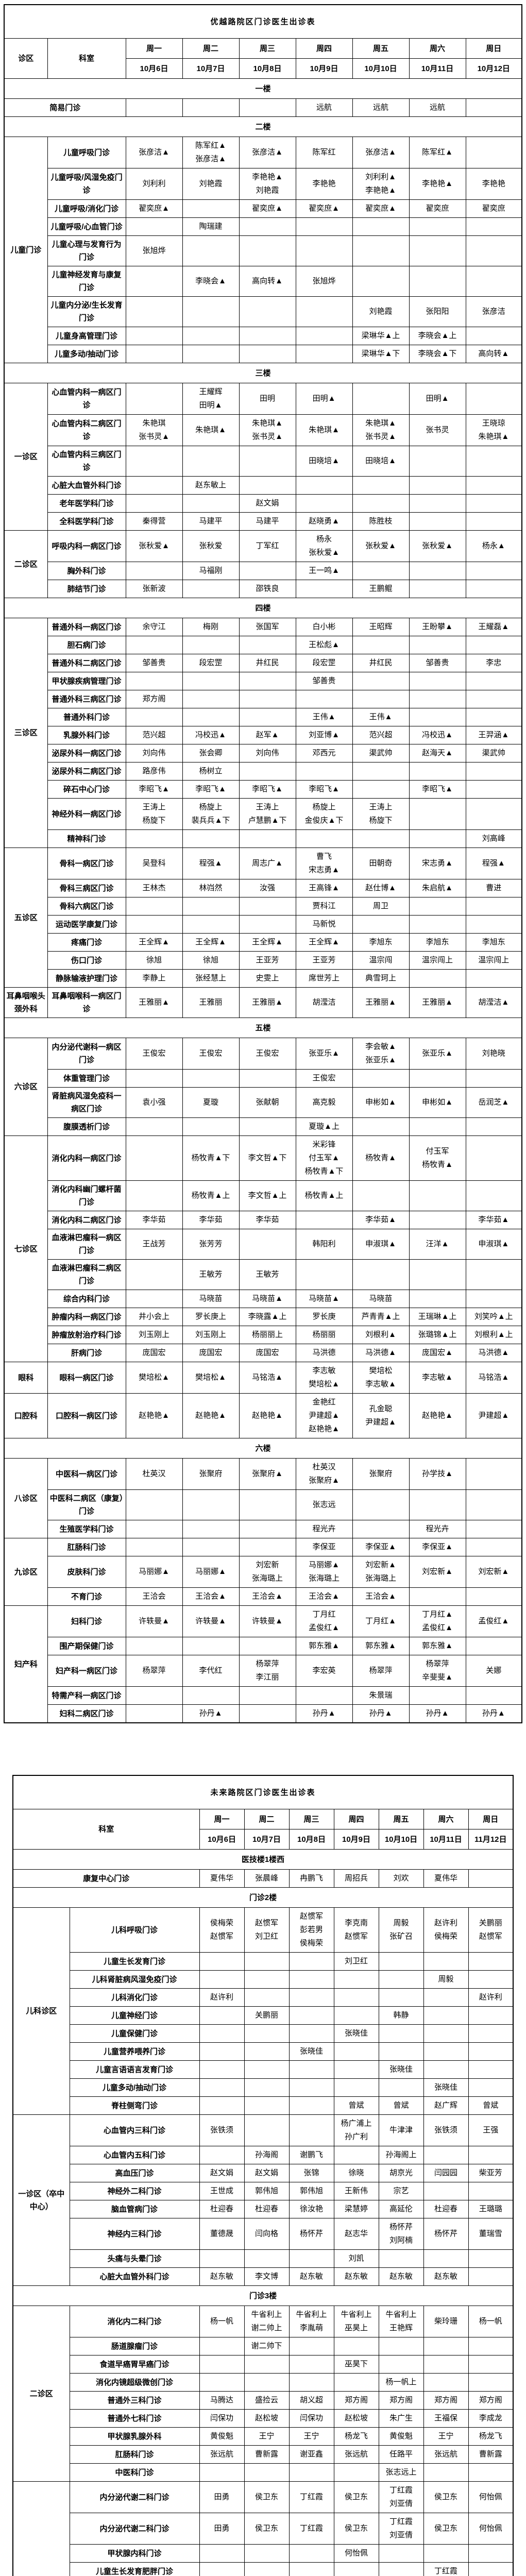 This screenshot has height=2576, width=526. I want to click on schedule-cell: 柴玲珊, so click(446, 2321).